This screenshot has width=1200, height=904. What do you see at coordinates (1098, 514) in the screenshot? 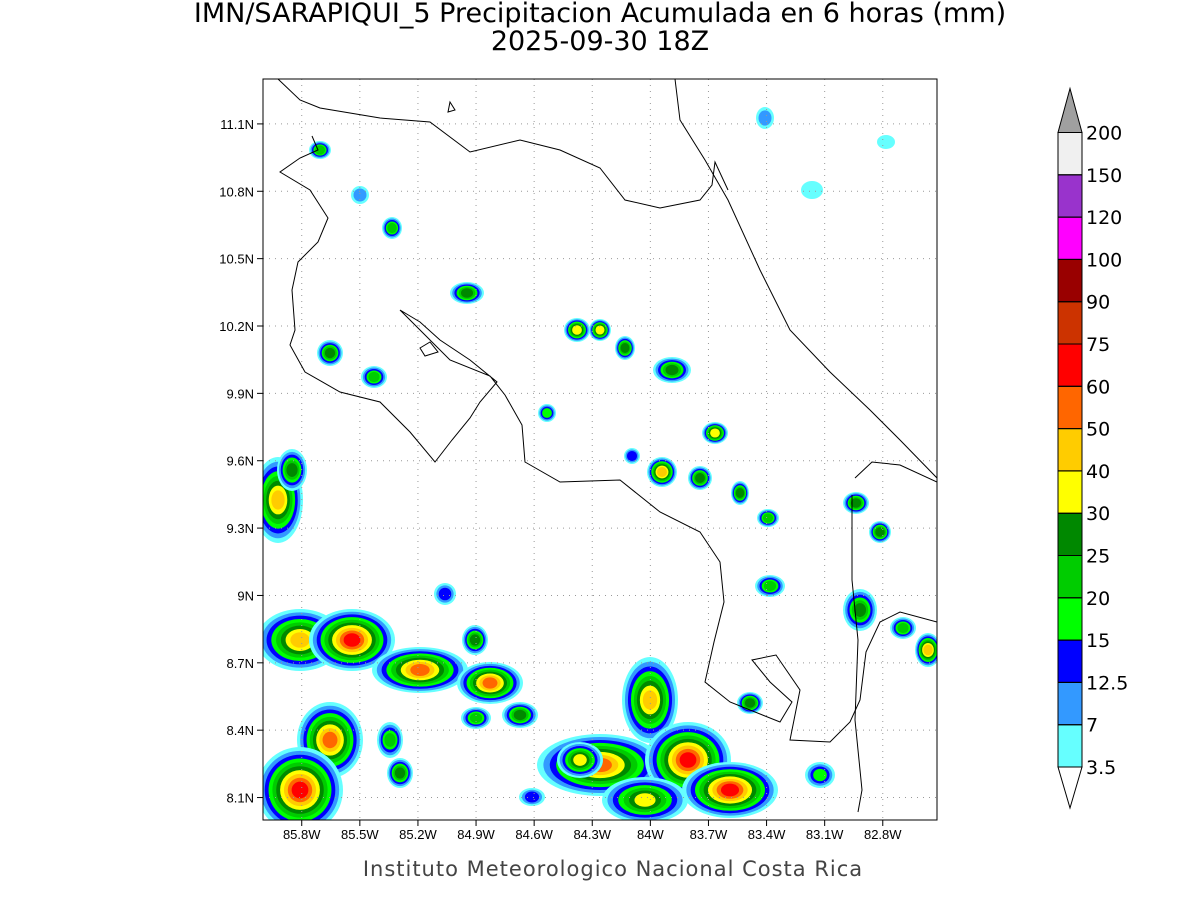
I see `colorbar-label: 30` at bounding box center [1098, 514].